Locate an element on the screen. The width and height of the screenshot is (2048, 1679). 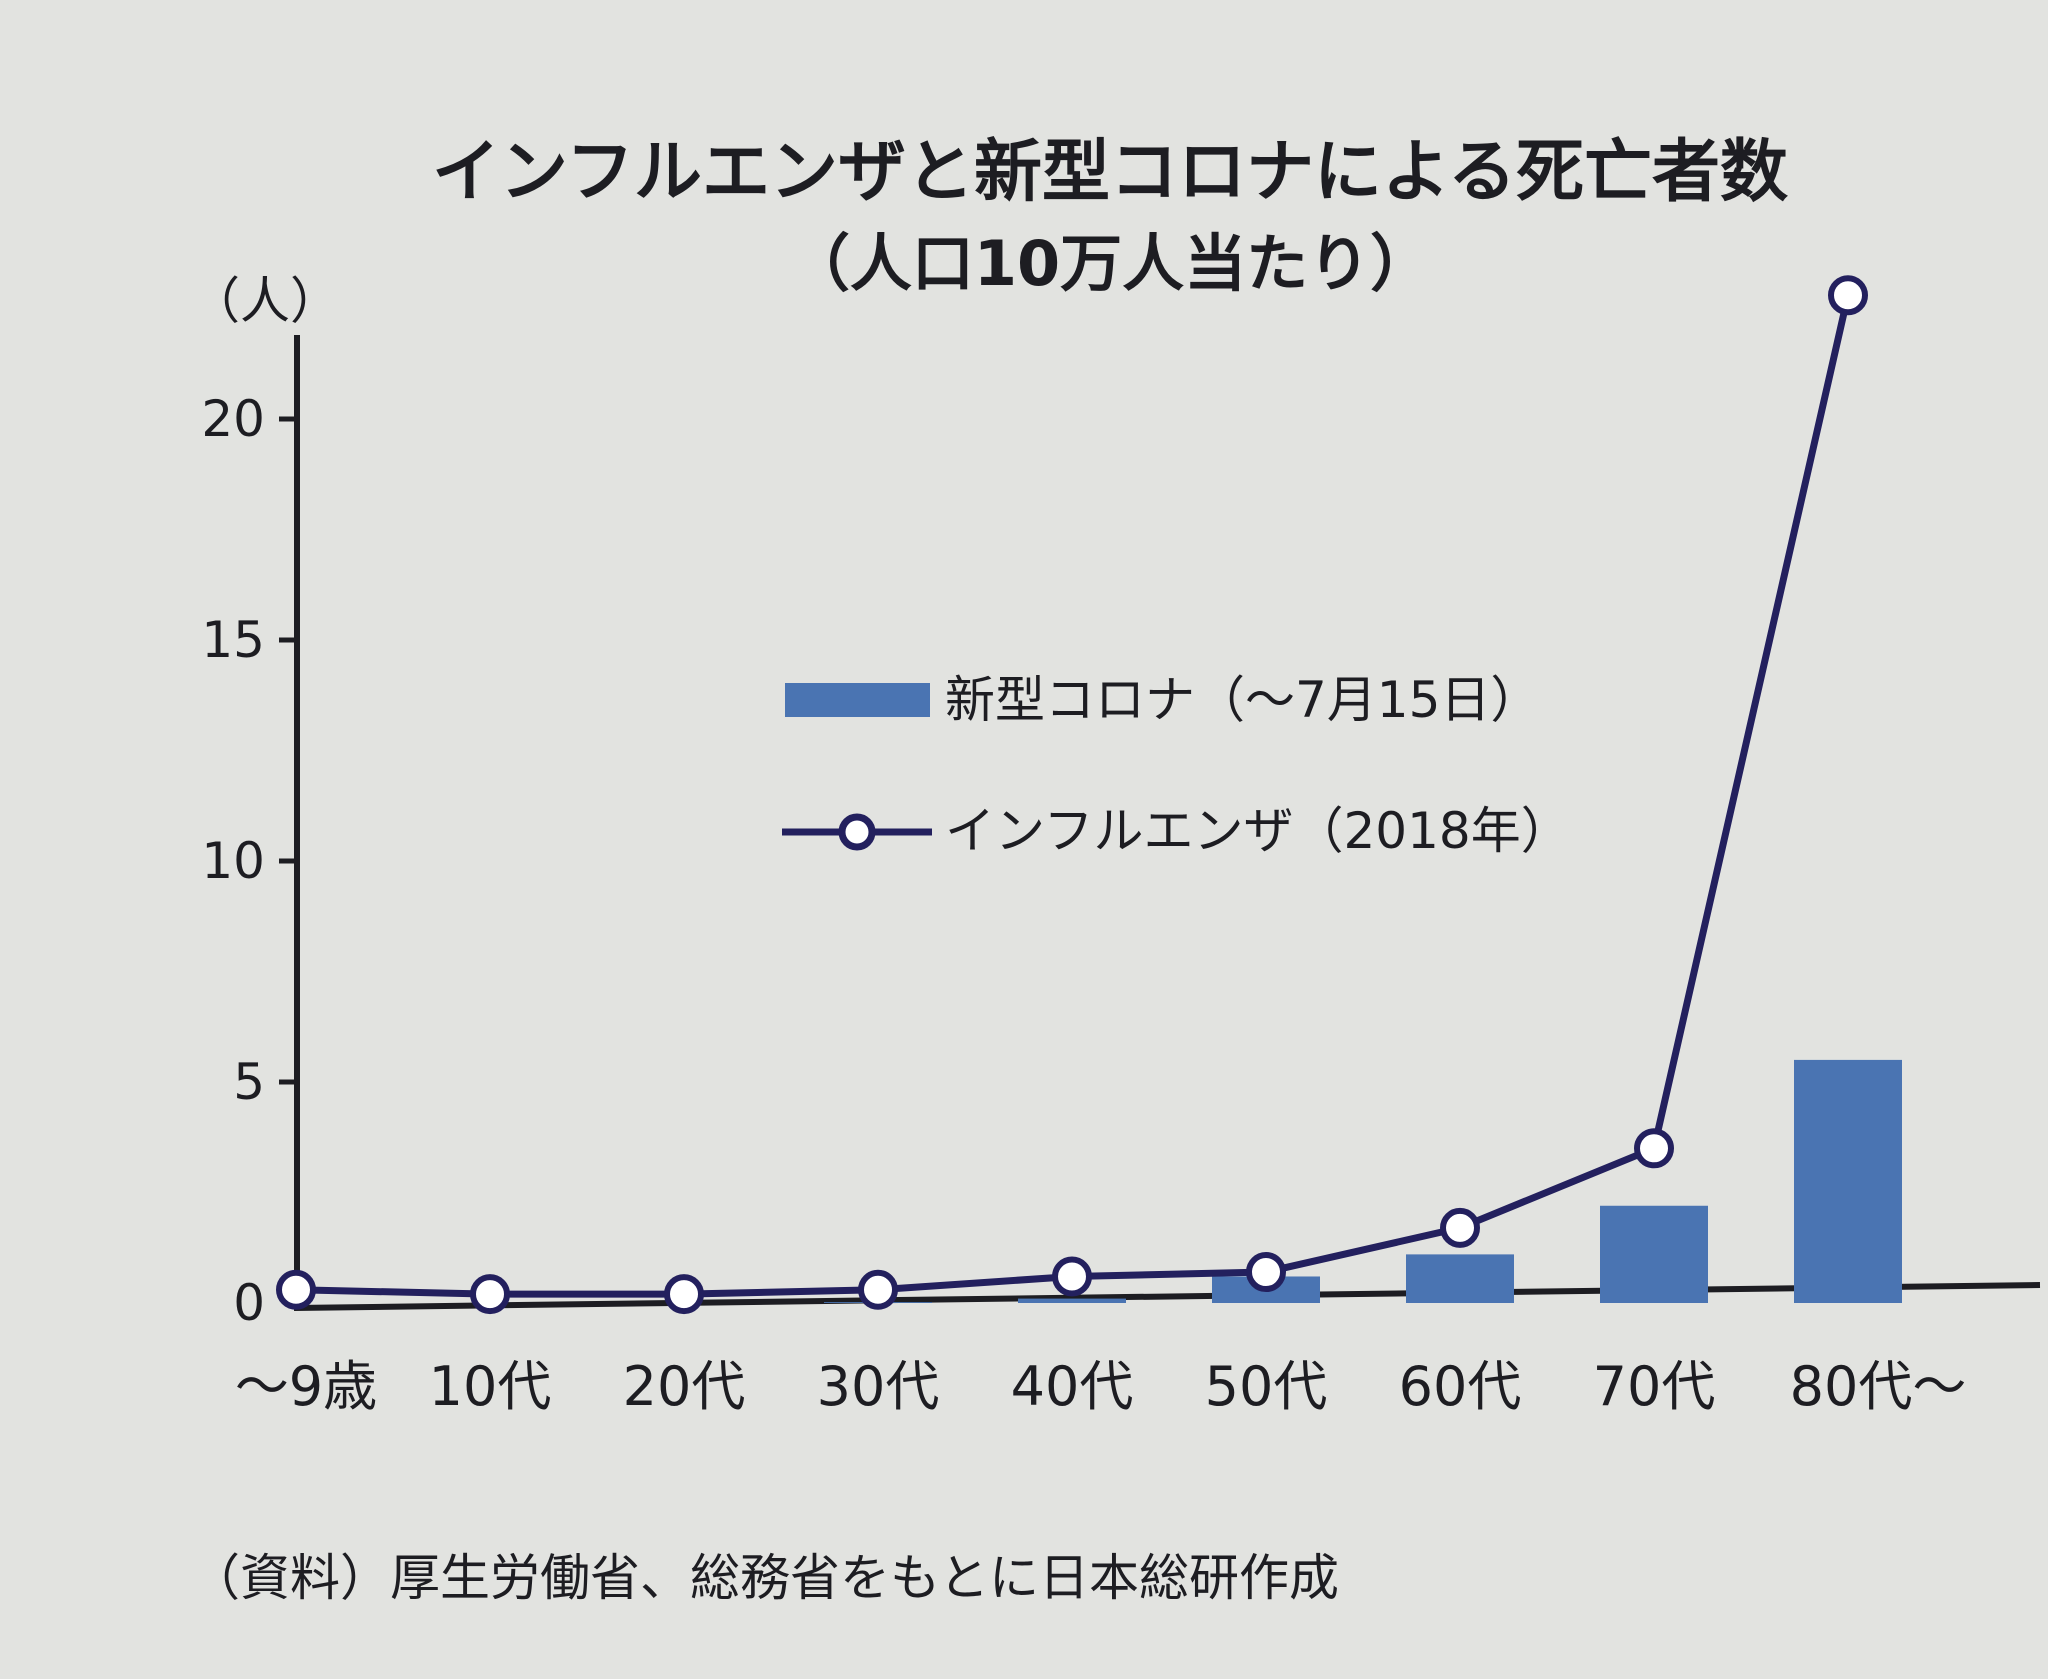
y-axis-unit-label: （人） is located at coordinates (265, 301).